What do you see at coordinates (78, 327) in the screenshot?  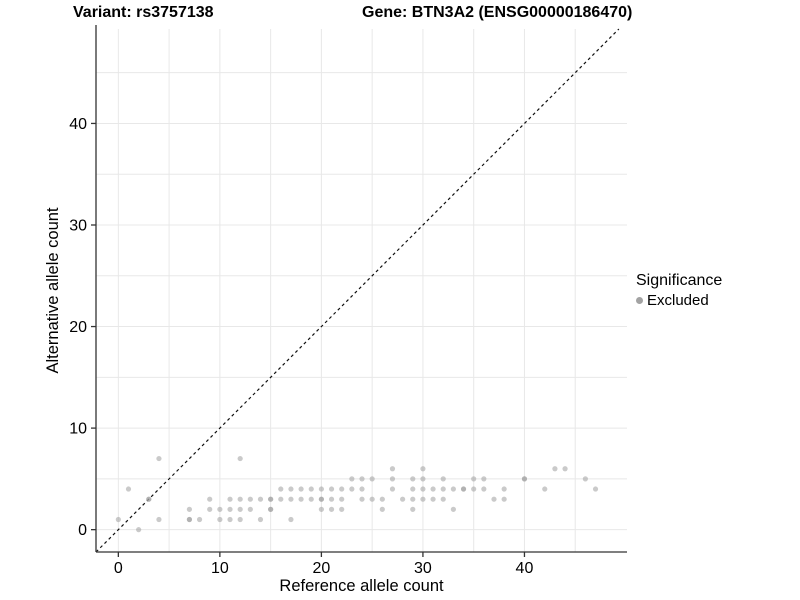 I see `y-tick-label: 20` at bounding box center [78, 327].